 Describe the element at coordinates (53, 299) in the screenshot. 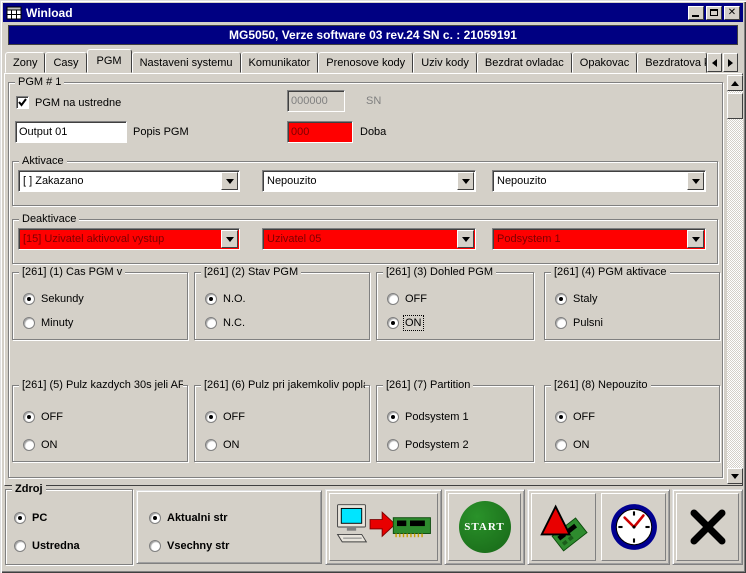

I see `radio-sekundy: Sekundy` at that location.